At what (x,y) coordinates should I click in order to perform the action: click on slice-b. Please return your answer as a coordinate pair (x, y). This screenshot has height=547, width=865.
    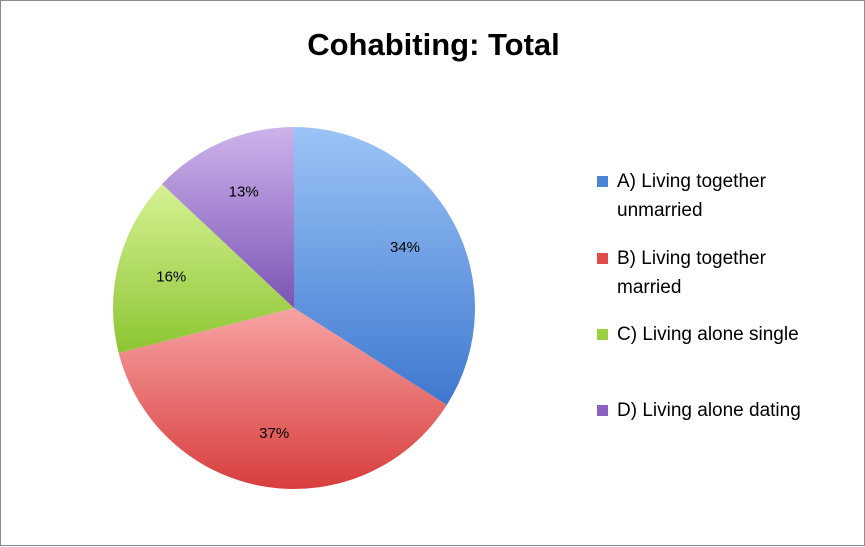
    Looking at the image, I should click on (282, 399).